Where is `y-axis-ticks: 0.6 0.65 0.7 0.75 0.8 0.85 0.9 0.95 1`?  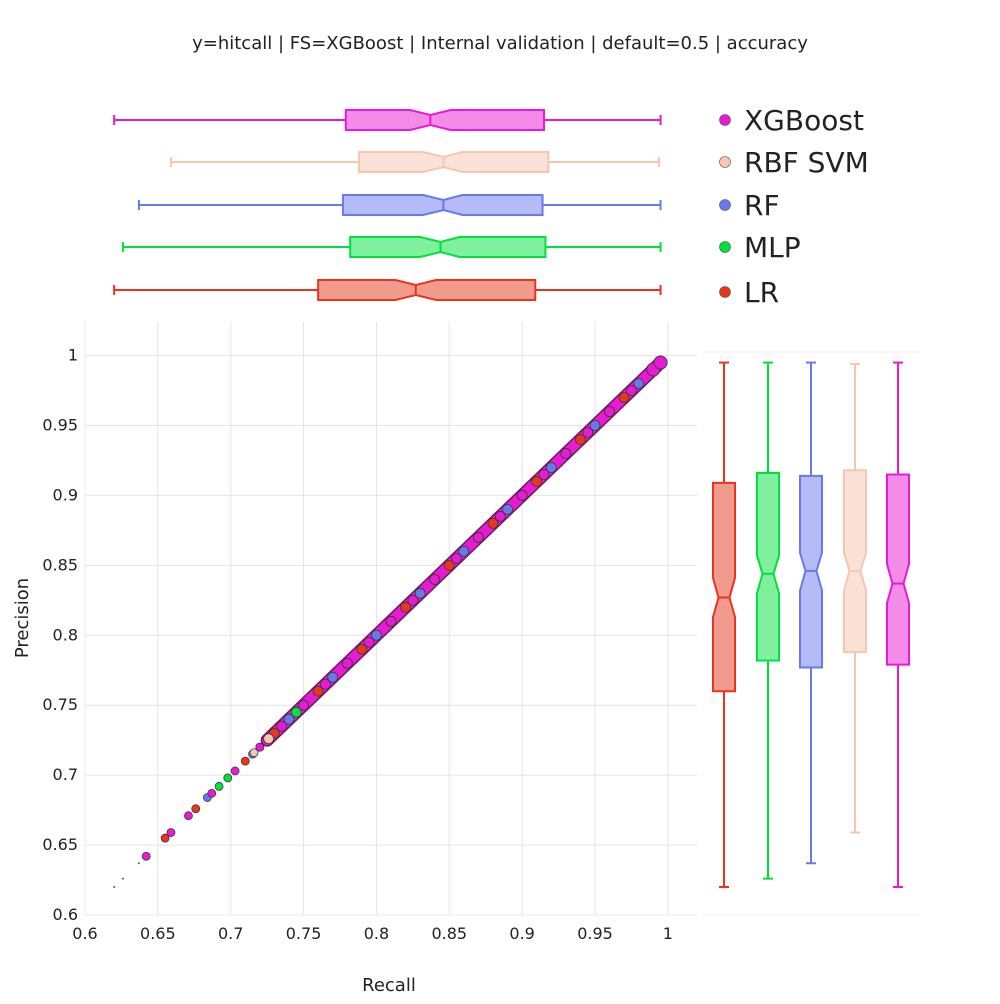
y-axis-ticks: 0.6 0.65 0.7 0.75 0.8 0.85 0.9 0.95 1 is located at coordinates (60, 635).